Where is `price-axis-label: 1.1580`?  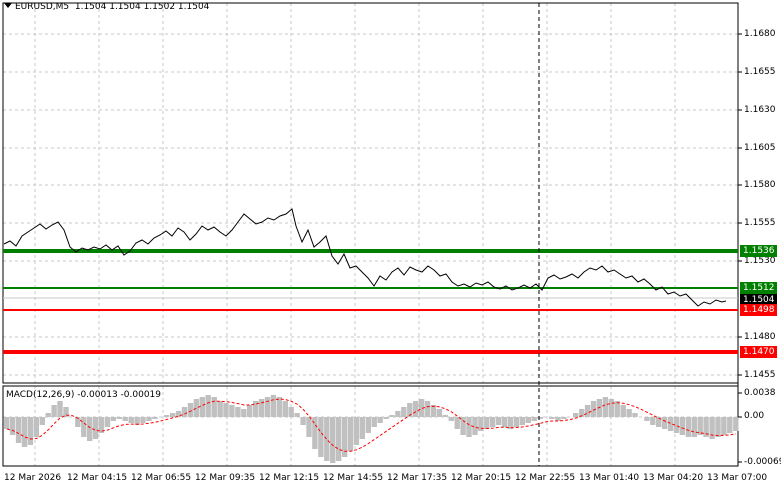
price-axis-label: 1.1580 is located at coordinates (760, 185).